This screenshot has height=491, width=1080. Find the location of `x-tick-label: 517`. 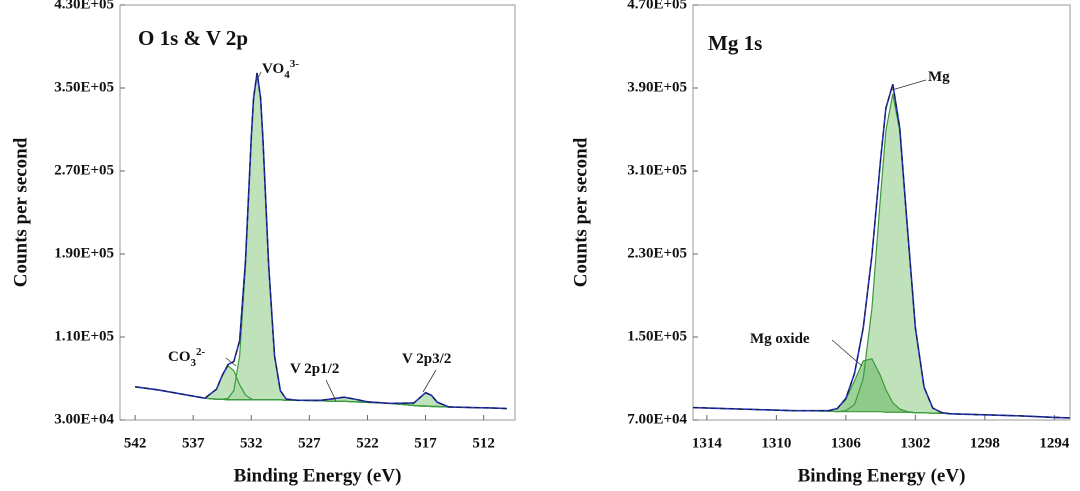

x-tick-label: 517 is located at coordinates (425, 443).